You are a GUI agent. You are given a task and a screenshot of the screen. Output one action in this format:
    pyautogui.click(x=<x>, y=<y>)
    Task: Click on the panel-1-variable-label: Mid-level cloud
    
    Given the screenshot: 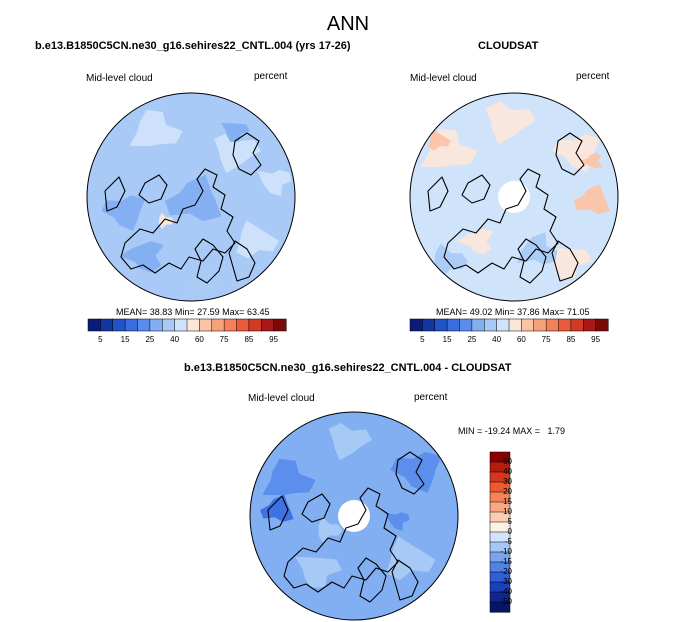 What is the action you would take?
    pyautogui.click(x=119, y=78)
    